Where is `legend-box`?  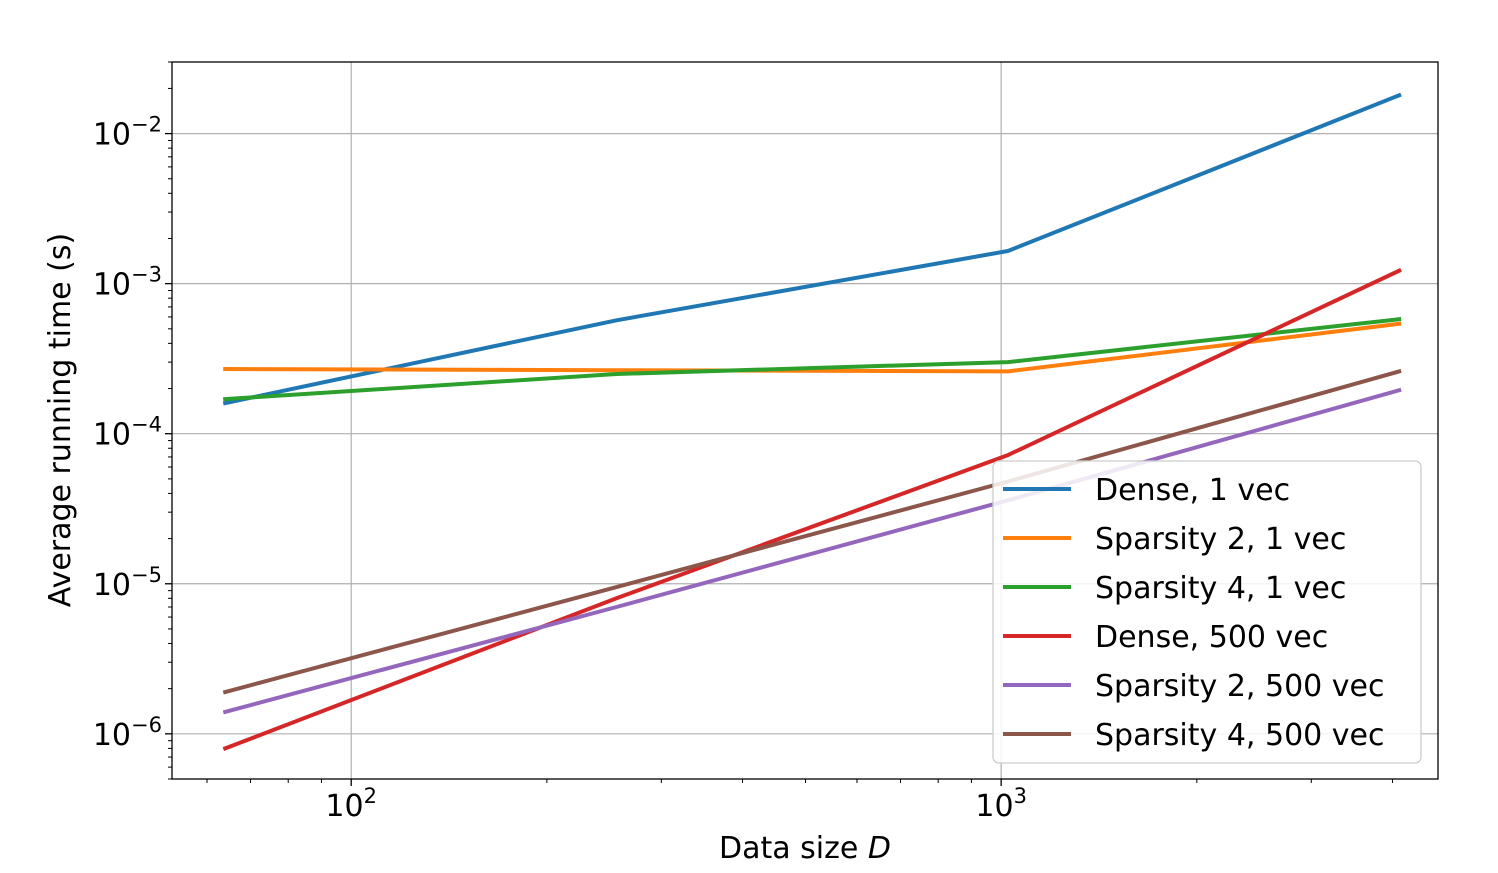
legend-box is located at coordinates (1207, 612).